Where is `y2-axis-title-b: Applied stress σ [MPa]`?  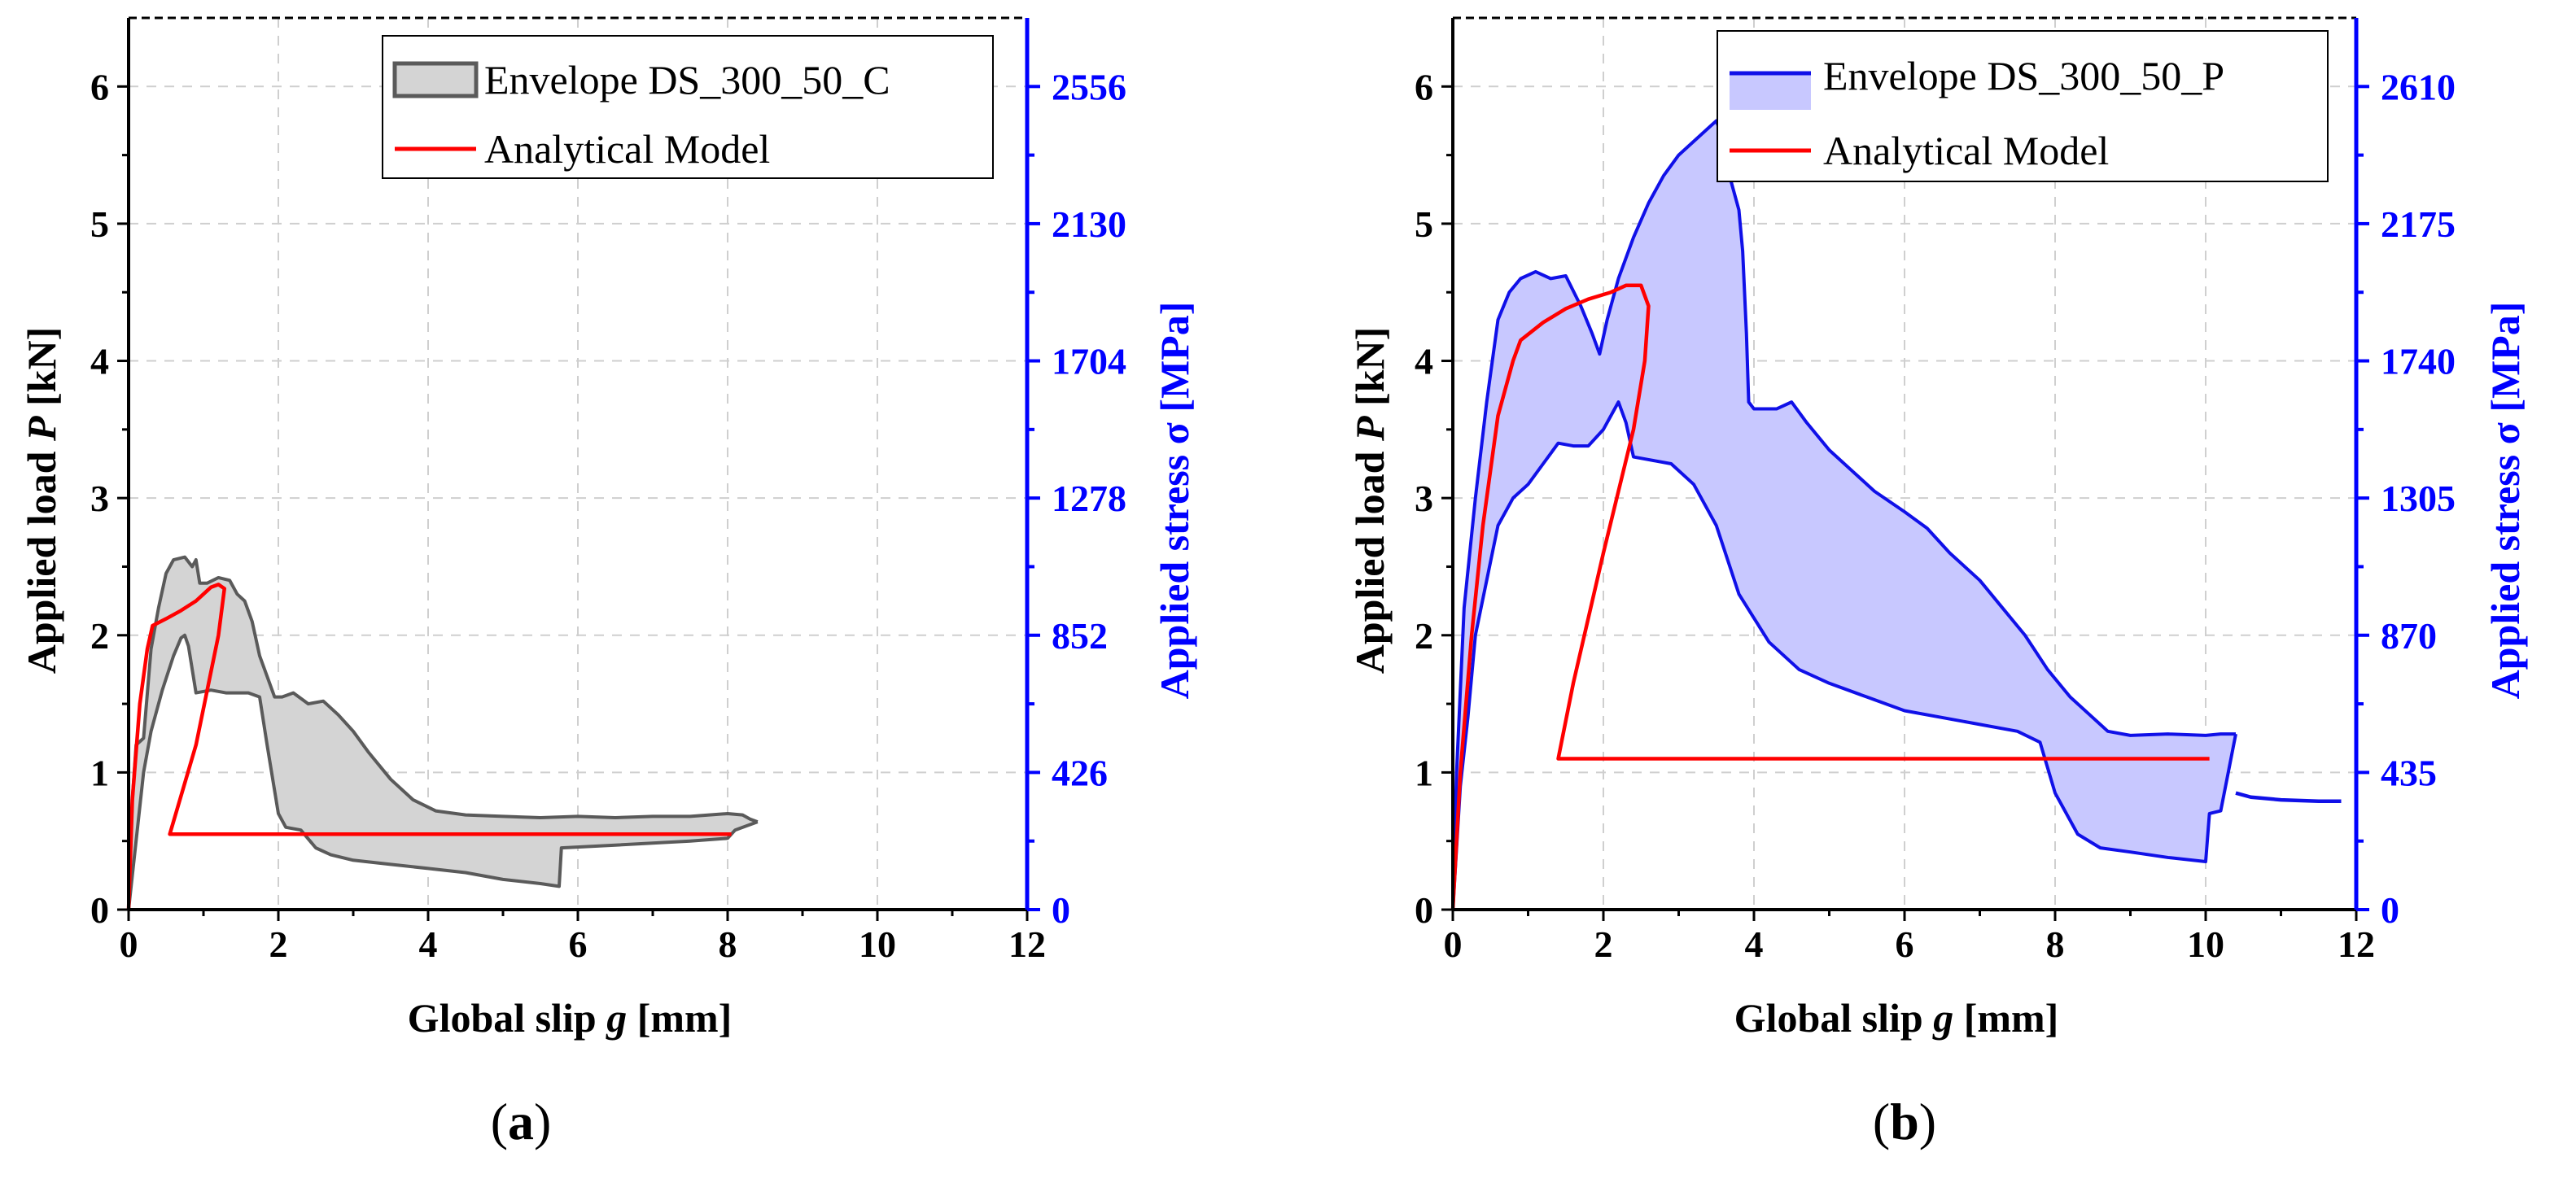 y2-axis-title-b: Applied stress σ [MPa] is located at coordinates (2505, 501).